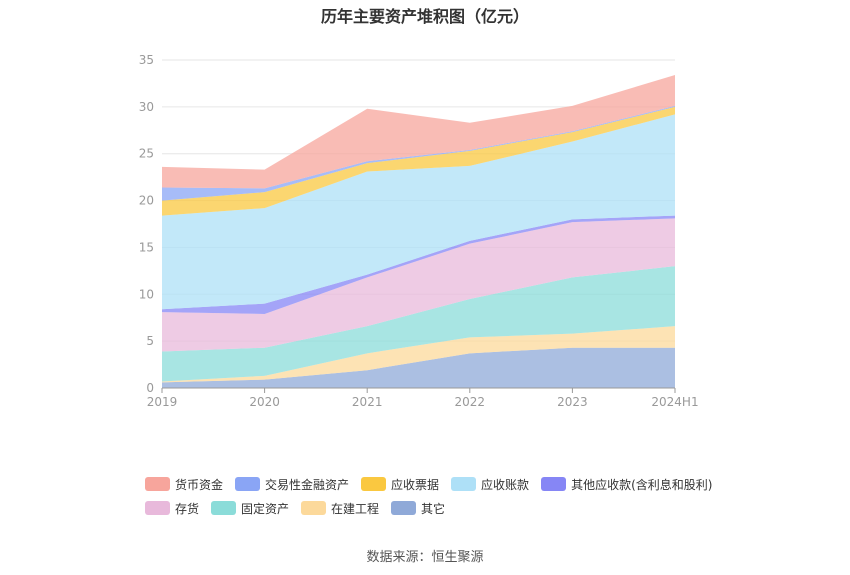  I want to click on legend-item: 交易性金融资产, so click(292, 484).